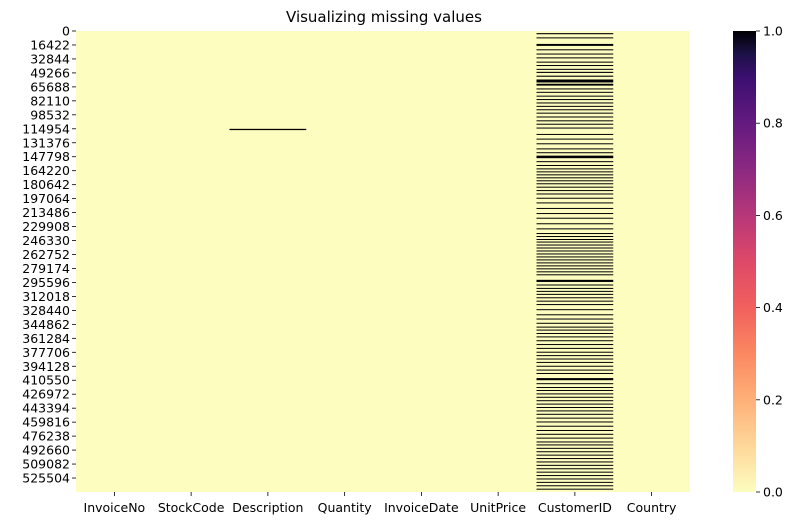 Image resolution: width=796 pixels, height=526 pixels. What do you see at coordinates (46, 282) in the screenshot?
I see `y-tick-label: 295596` at bounding box center [46, 282].